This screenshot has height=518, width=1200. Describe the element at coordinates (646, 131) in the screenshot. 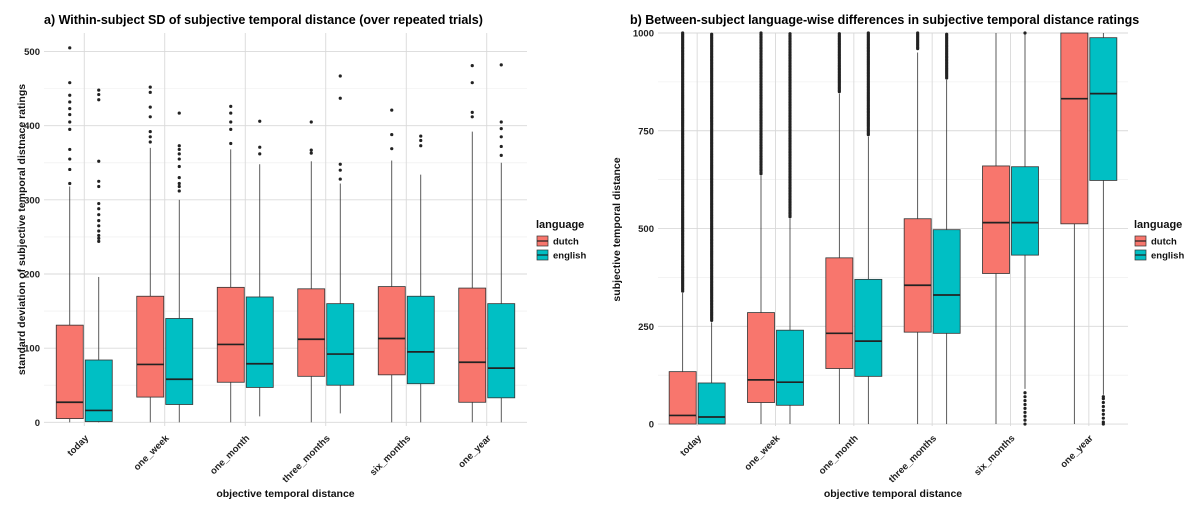

I see `y-tick-label: 750` at that location.